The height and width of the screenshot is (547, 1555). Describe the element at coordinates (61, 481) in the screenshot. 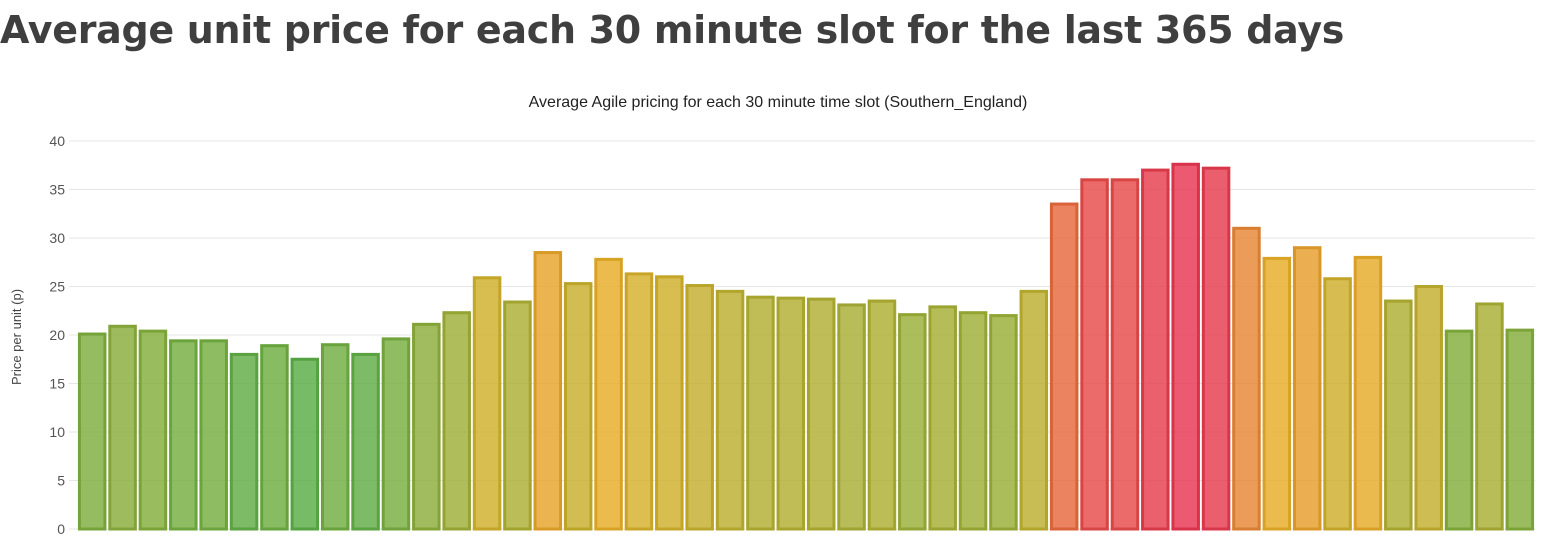

I see `y-tick-label: 5` at that location.